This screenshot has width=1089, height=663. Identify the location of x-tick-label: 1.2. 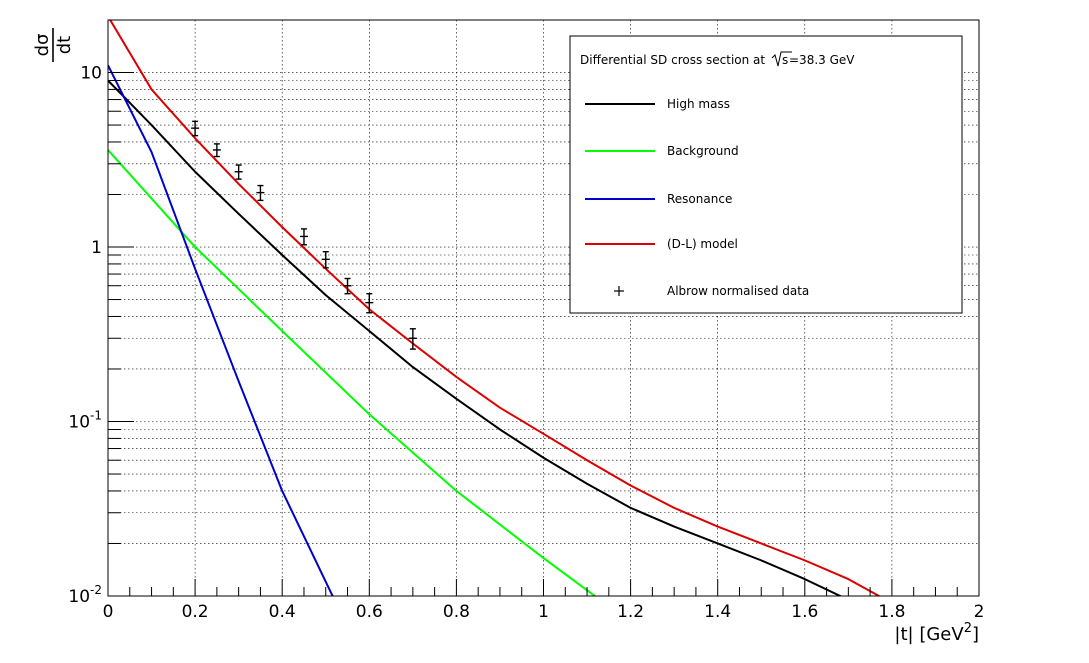
(630, 612).